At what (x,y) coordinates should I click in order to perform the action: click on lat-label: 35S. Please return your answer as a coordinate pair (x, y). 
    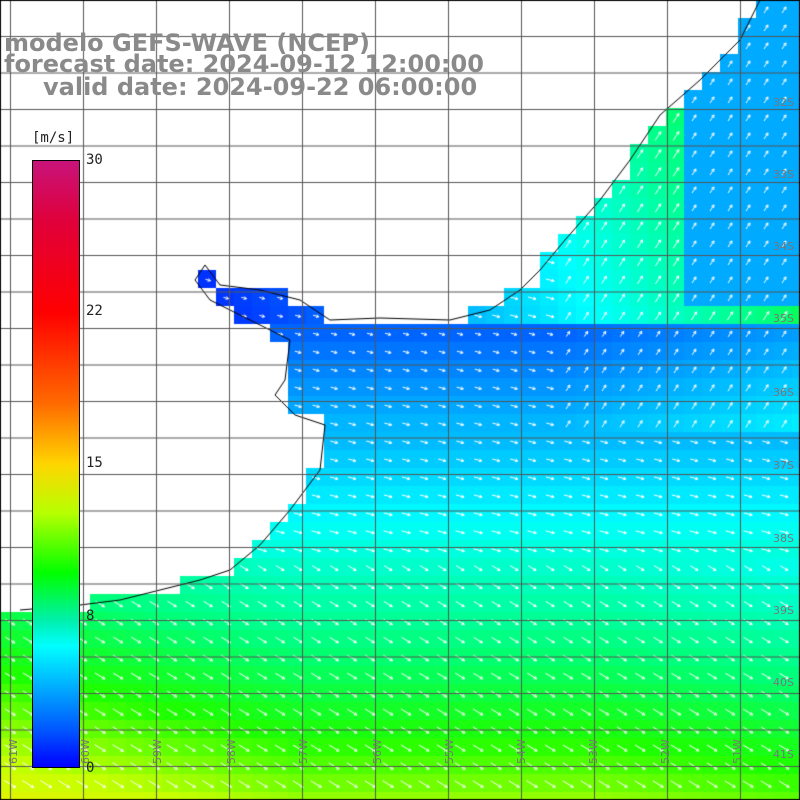
    Looking at the image, I should click on (783, 318).